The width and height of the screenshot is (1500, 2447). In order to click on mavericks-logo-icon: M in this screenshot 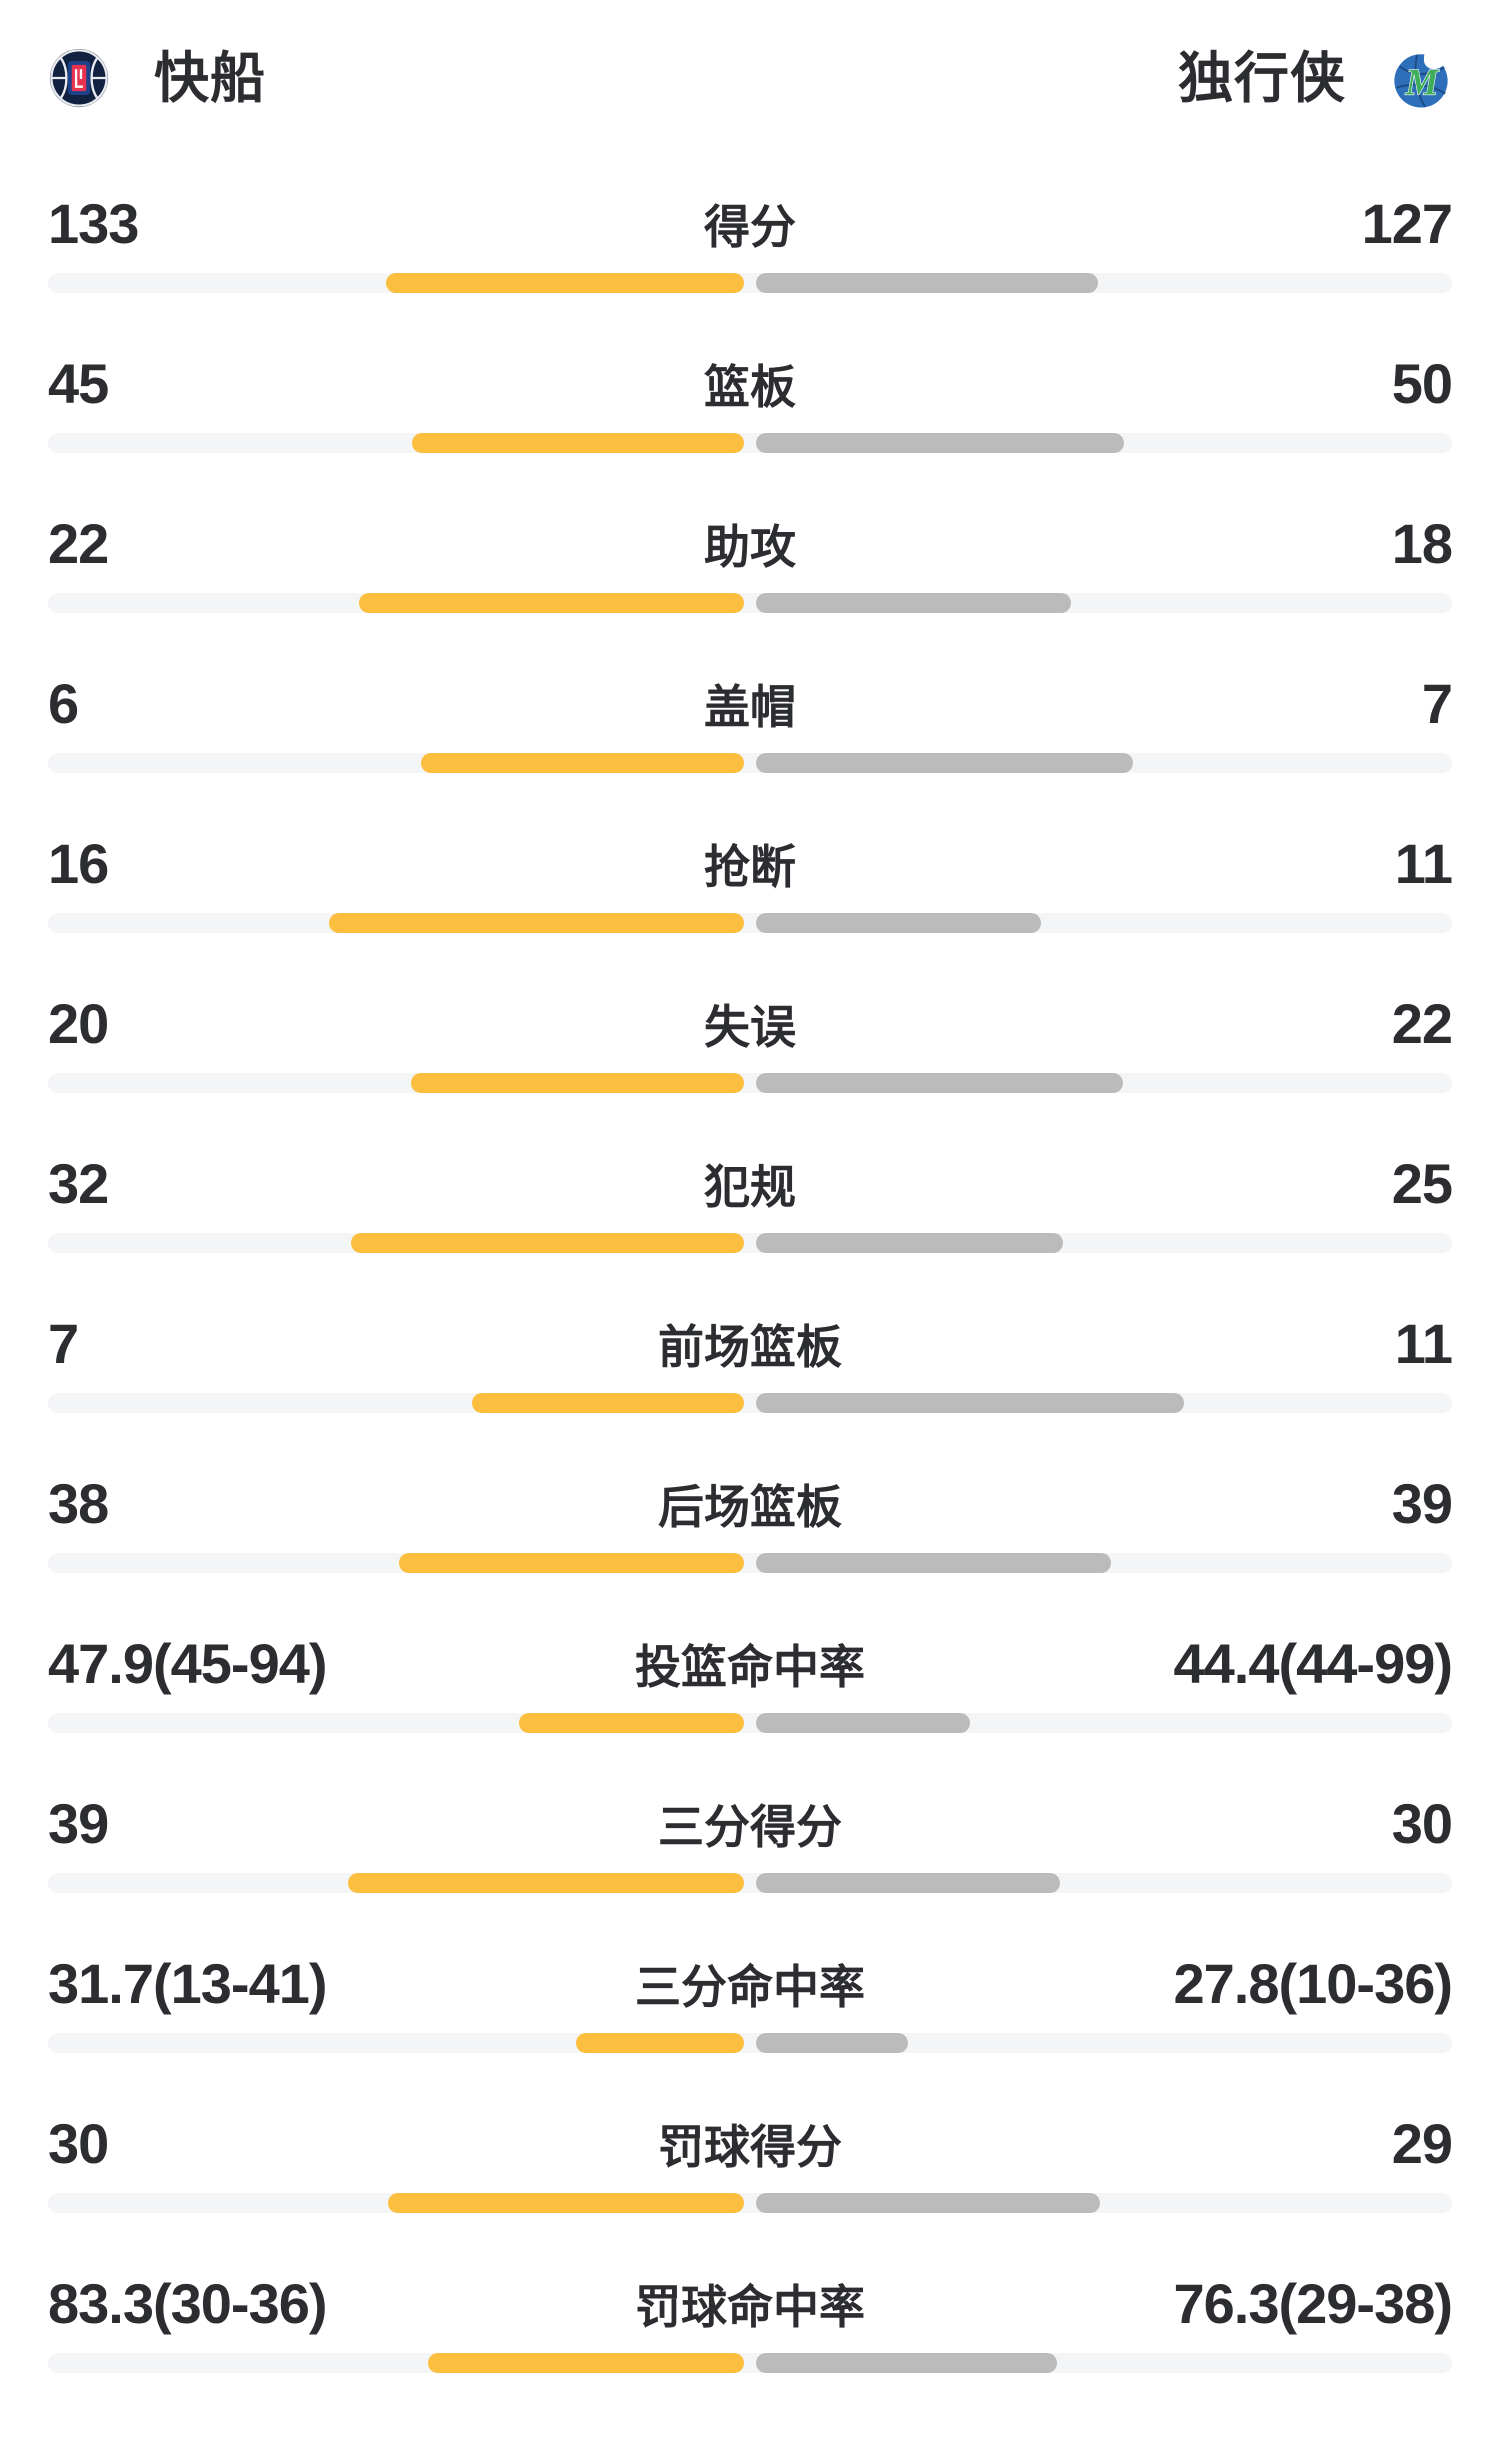, I will do `click(1421, 77)`.